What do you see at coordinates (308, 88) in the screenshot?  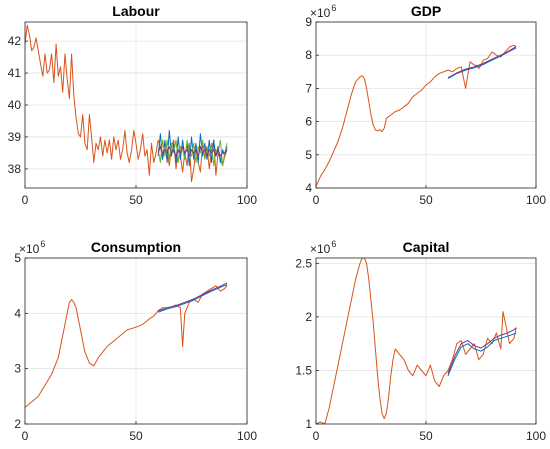 I see `gdp-ytick-label: 7` at bounding box center [308, 88].